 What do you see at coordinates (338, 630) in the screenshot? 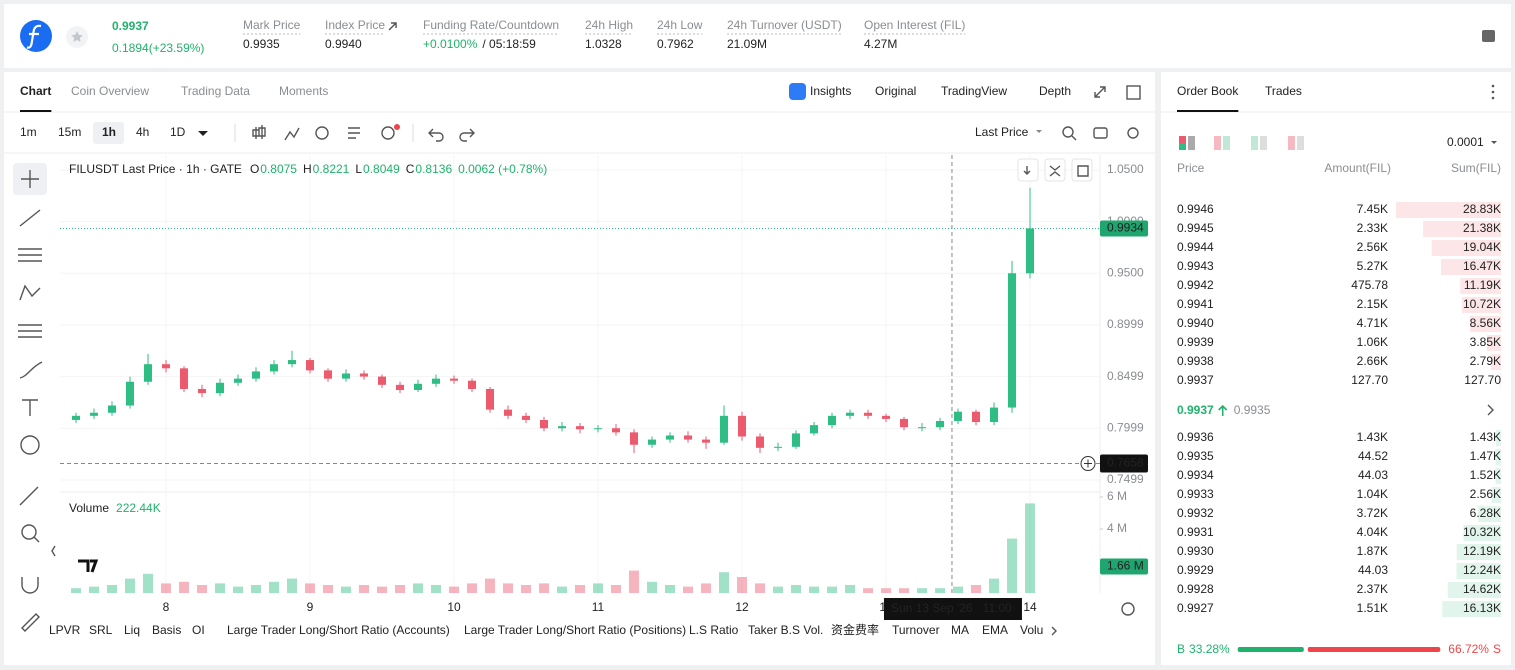
I see `indicator: Large Trader Long/Short Ratio (Accounts)` at bounding box center [338, 630].